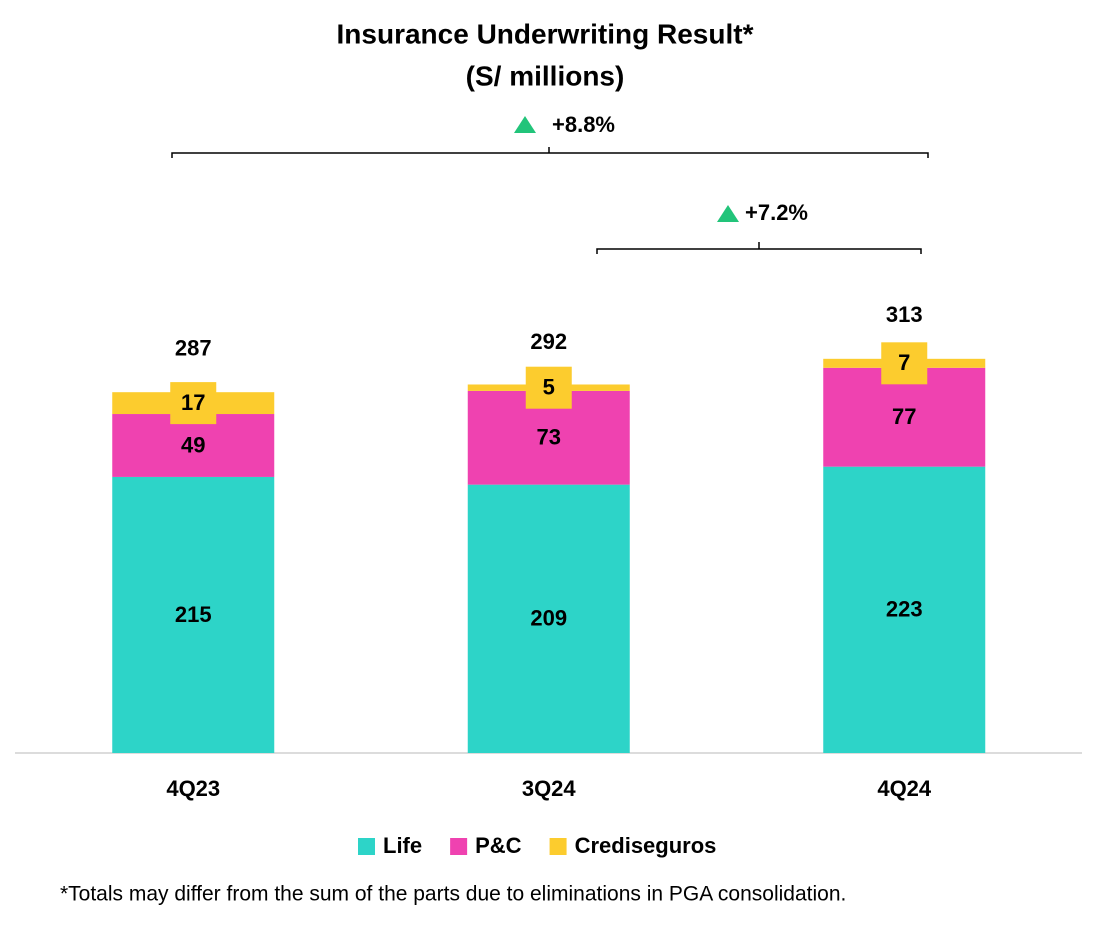 This screenshot has width=1095, height=937. I want to click on legend-label: Crediseguros, so click(646, 845).